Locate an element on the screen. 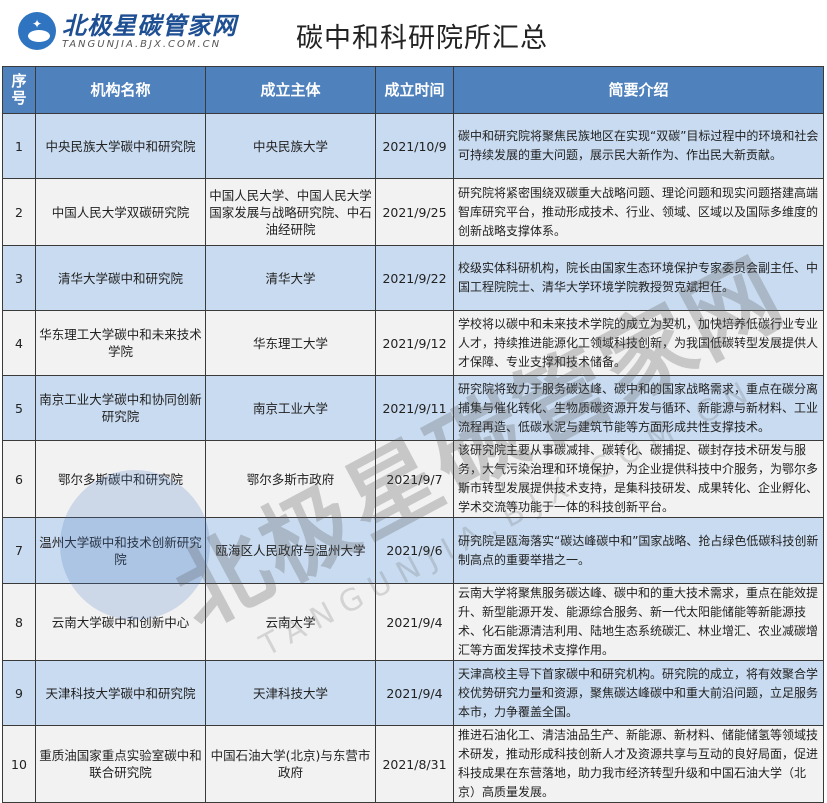  page-title: 碳中和科研院所汇总 is located at coordinates (422, 38).